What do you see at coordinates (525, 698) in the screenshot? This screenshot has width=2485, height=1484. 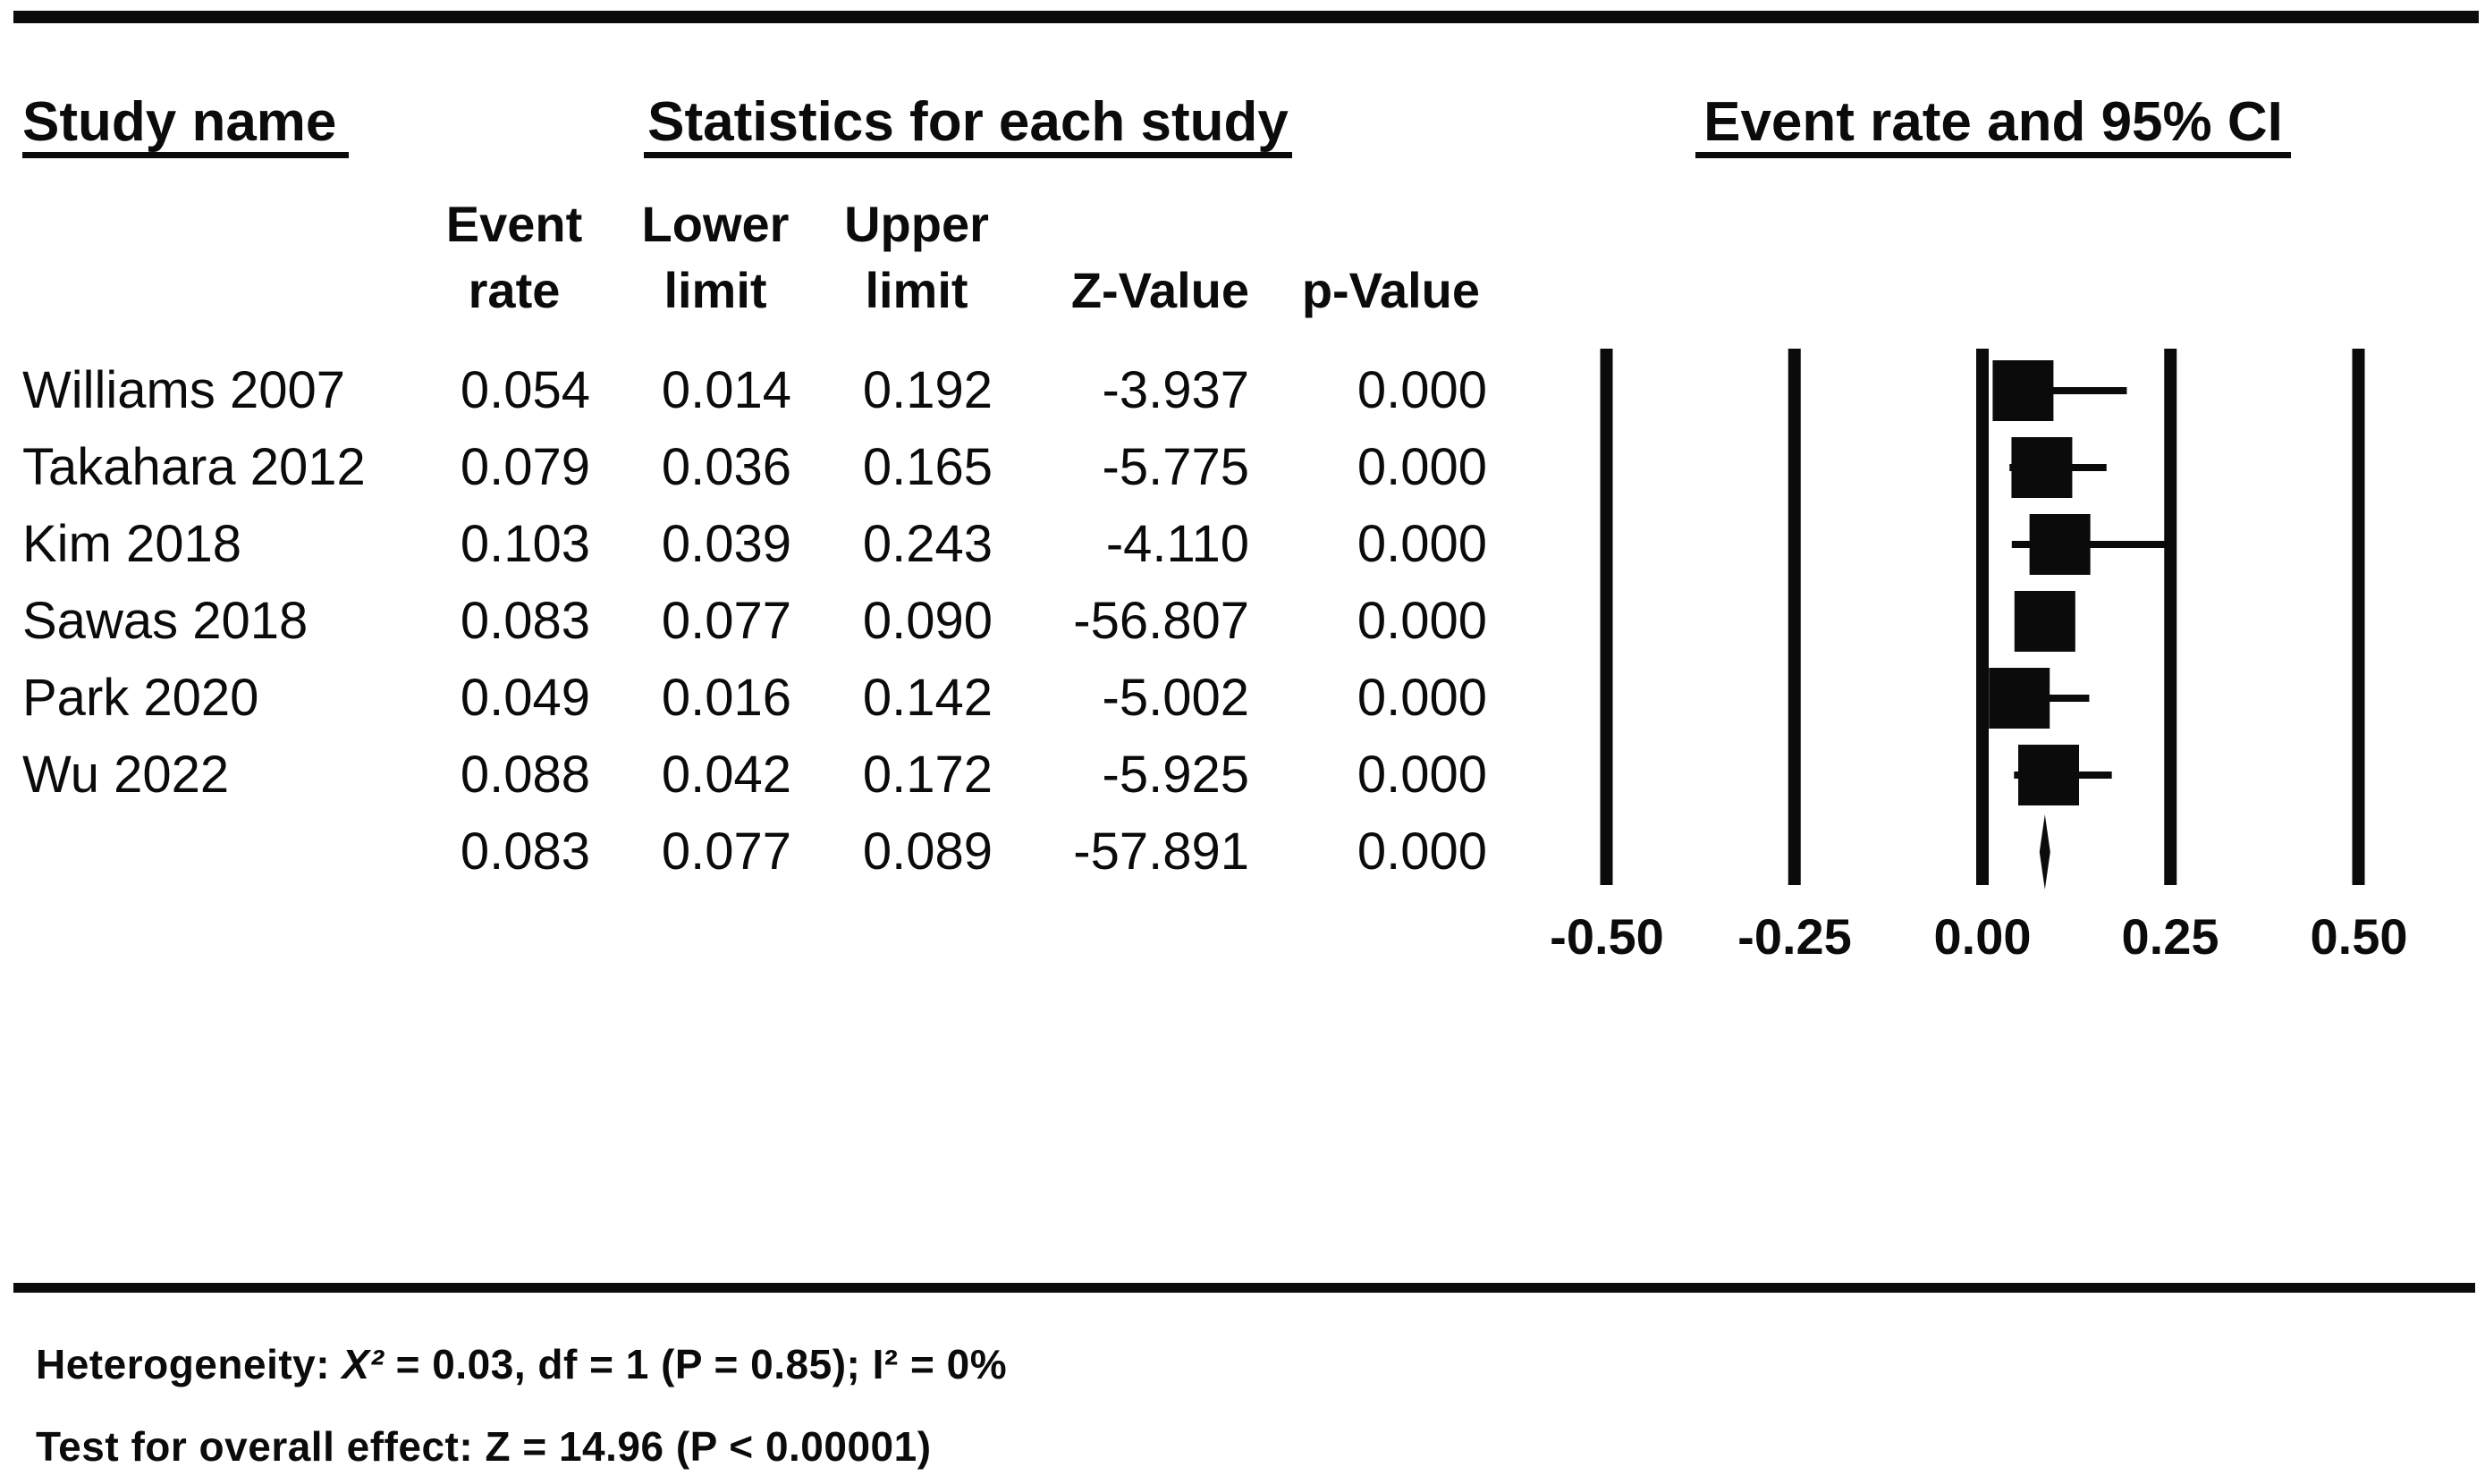 I see `event-rate-value: 0.049` at bounding box center [525, 698].